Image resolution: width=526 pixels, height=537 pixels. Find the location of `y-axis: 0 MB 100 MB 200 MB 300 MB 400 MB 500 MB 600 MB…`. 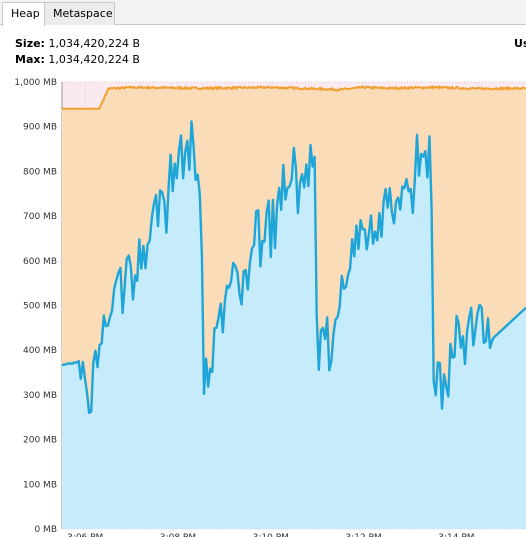

y-axis: 0 MB 100 MB 200 MB 300 MB 400 MB 500 MB 600 MB… is located at coordinates (35, 306).